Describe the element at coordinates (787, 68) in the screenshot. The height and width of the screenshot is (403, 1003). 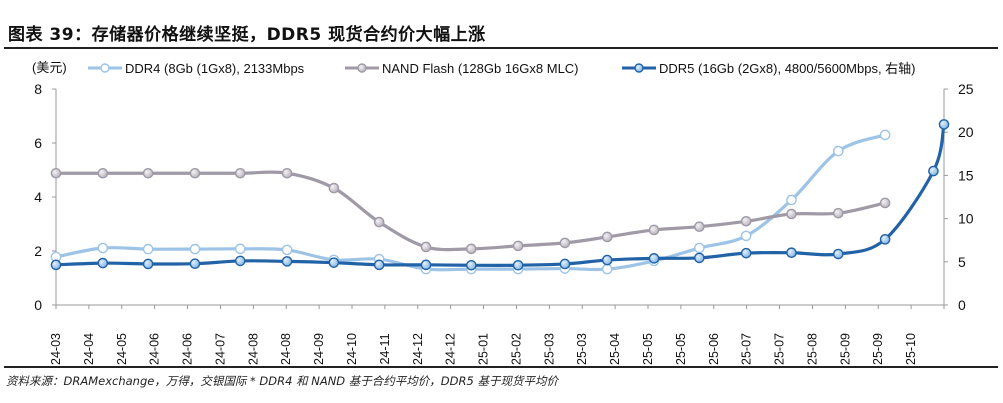
I see `legend-label: DDR5 (16Gb (2Gx8), 4800/5600Mbps, 右轴)` at that location.